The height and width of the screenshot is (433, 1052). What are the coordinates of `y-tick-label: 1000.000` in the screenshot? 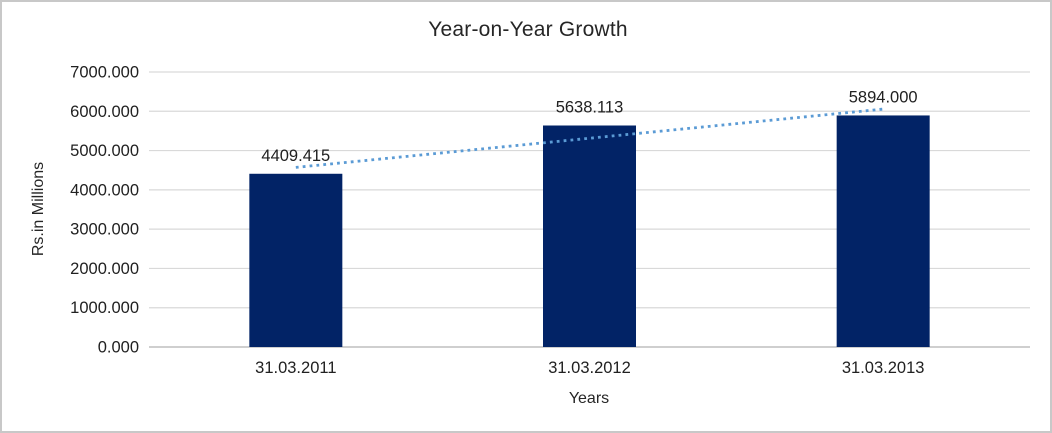 It's located at (104, 308).